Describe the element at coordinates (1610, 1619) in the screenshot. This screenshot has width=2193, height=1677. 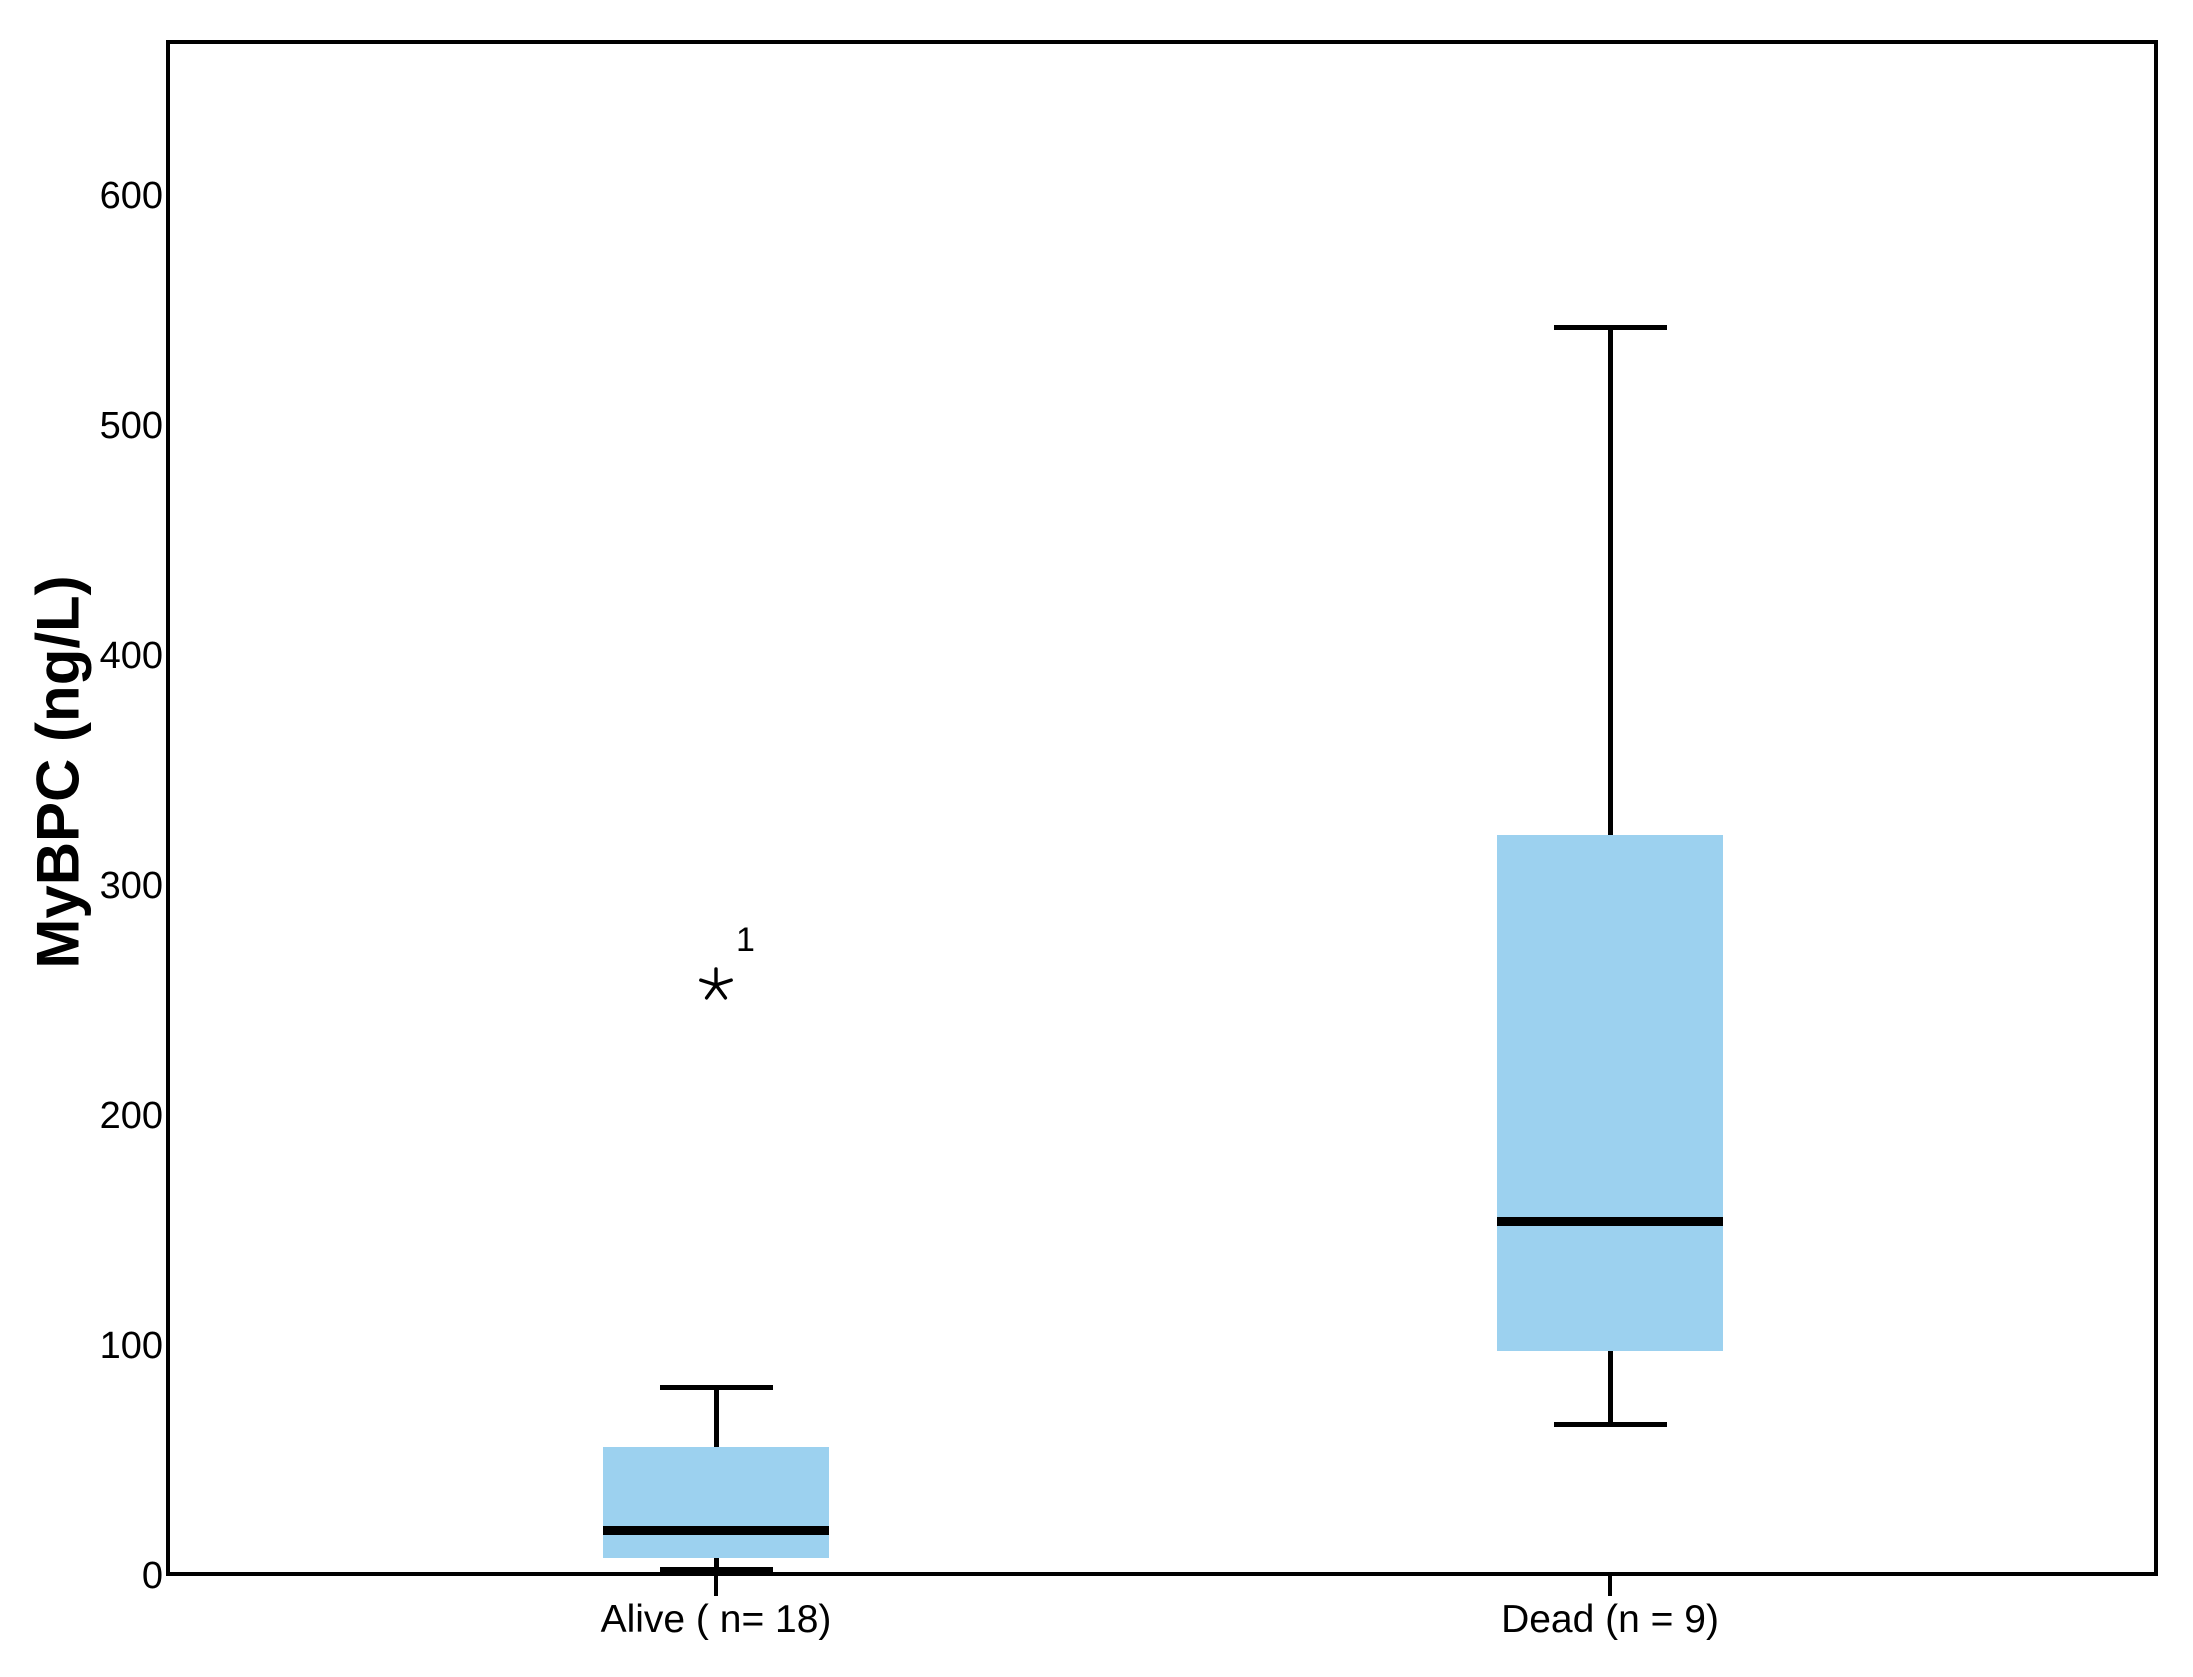
I see `x-tick-label: Dead (n = 9)` at that location.